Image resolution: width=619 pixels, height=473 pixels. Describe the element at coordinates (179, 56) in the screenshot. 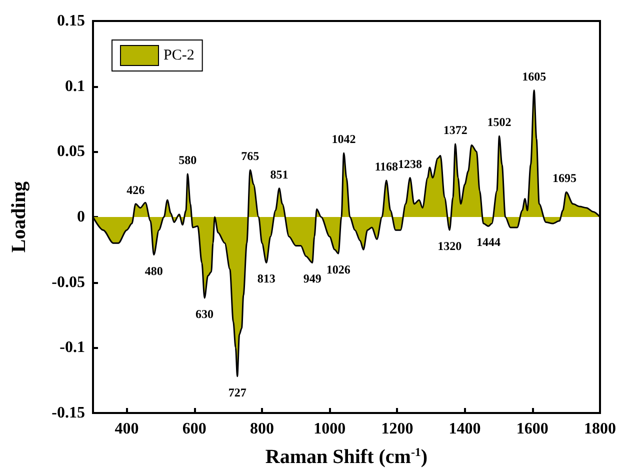

I see `legend-label: PC-2` at that location.